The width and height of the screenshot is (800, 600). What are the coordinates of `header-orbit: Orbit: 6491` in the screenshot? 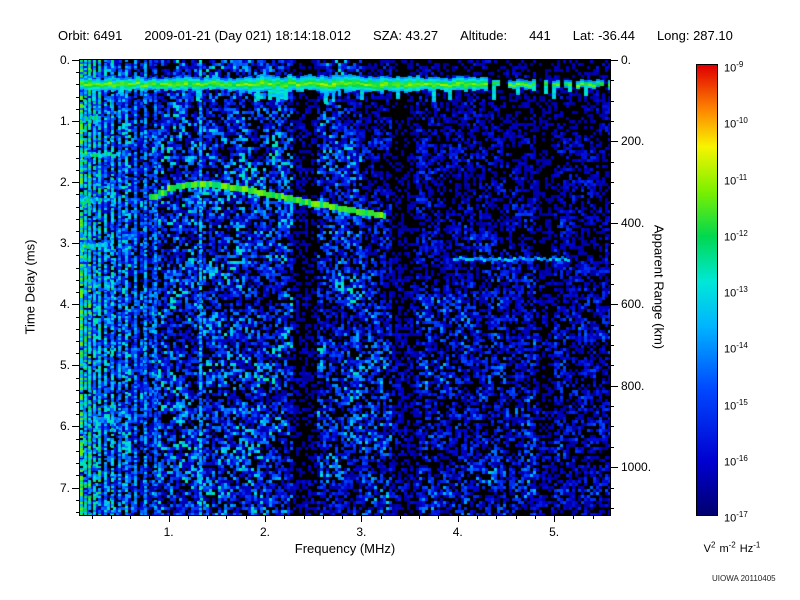 It's located at (90, 35).